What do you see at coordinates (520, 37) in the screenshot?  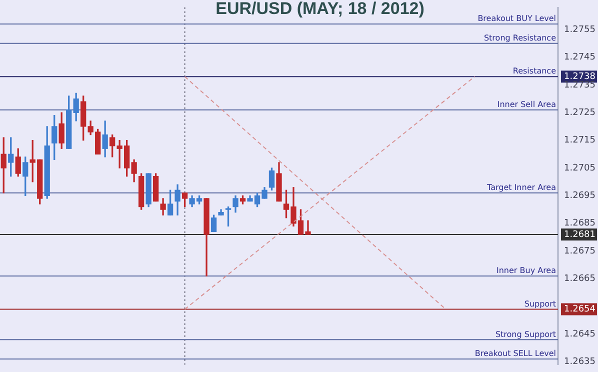 I see `ref-line-label: Strong Resistance` at bounding box center [520, 37].